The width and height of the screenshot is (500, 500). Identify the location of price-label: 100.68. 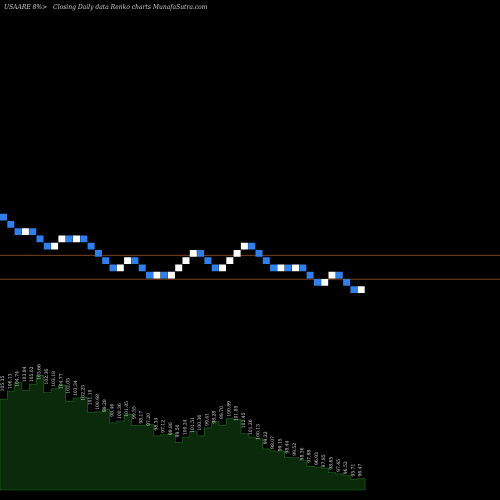
(98, 402).